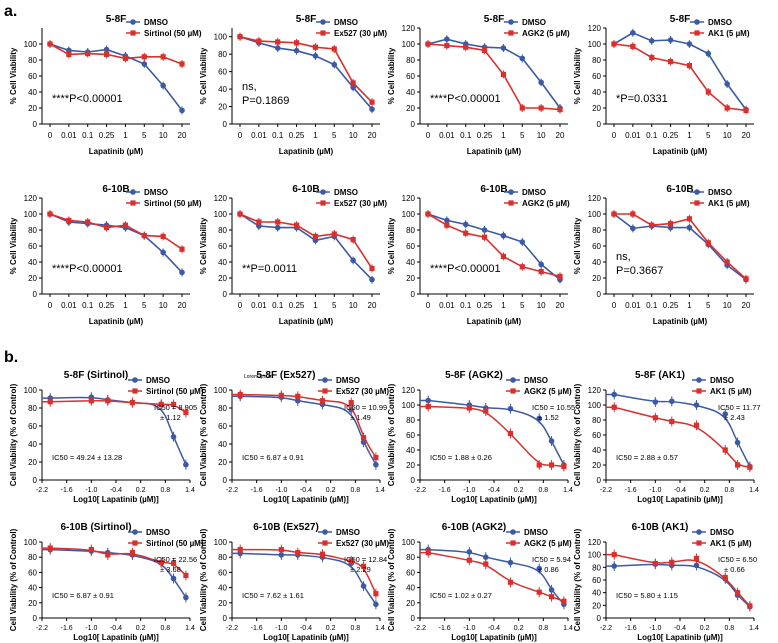 The image size is (778, 643). I want to click on ic50-label-3: ± 1.12, so click(170, 417).